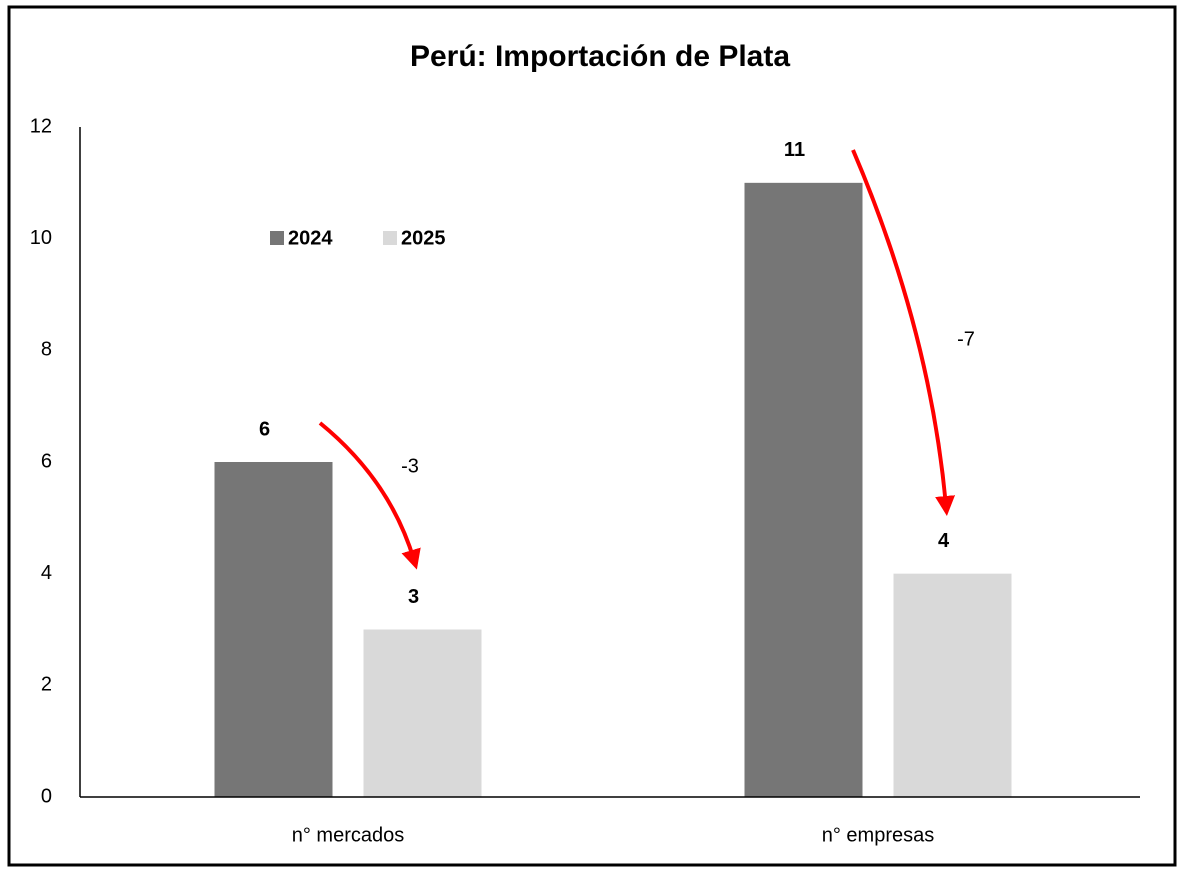  What do you see at coordinates (41, 126) in the screenshot?
I see `y-tick-label: 12` at bounding box center [41, 126].